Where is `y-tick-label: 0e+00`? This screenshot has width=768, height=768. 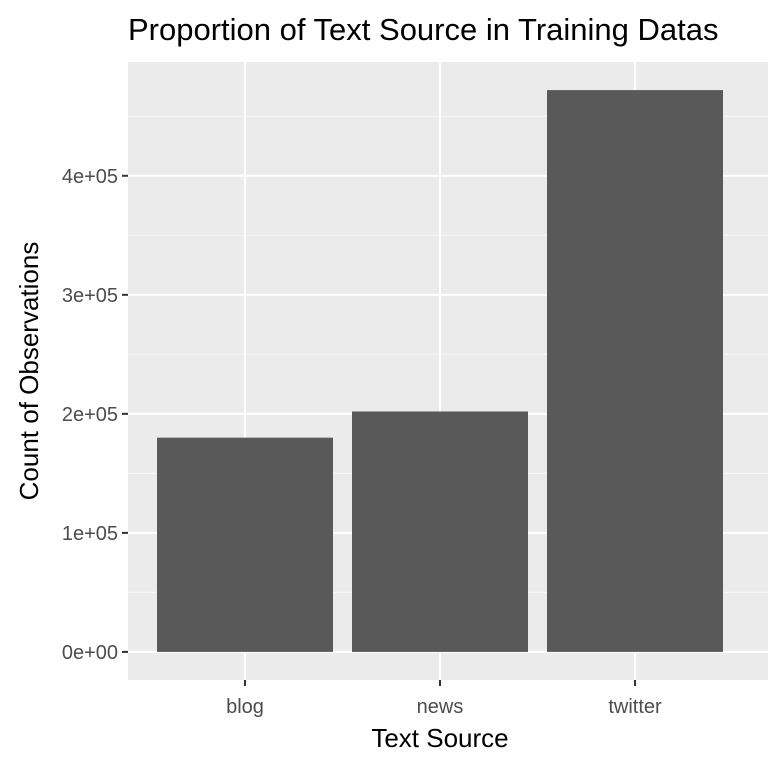 y-tick-label: 0e+00 is located at coordinates (90, 653).